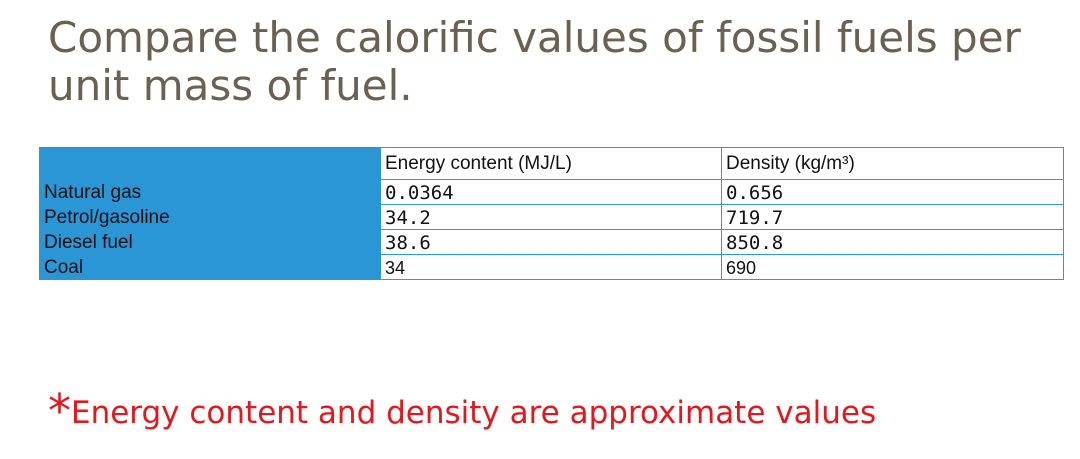 The image size is (1080, 459). What do you see at coordinates (892, 163) in the screenshot?
I see `density-header: Density (kg/m³)` at bounding box center [892, 163].